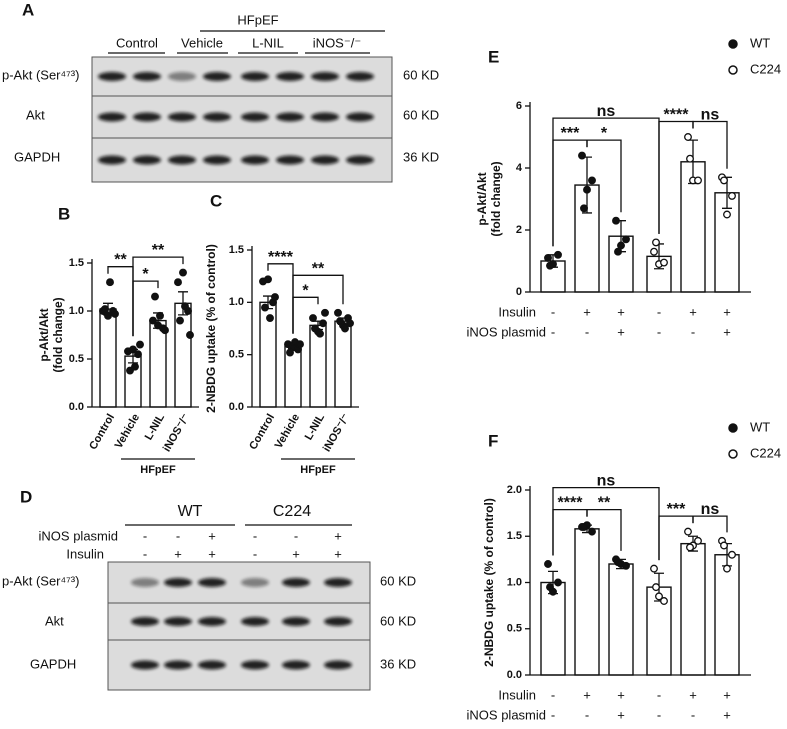  I want to click on significance-label: ****, so click(281, 257).